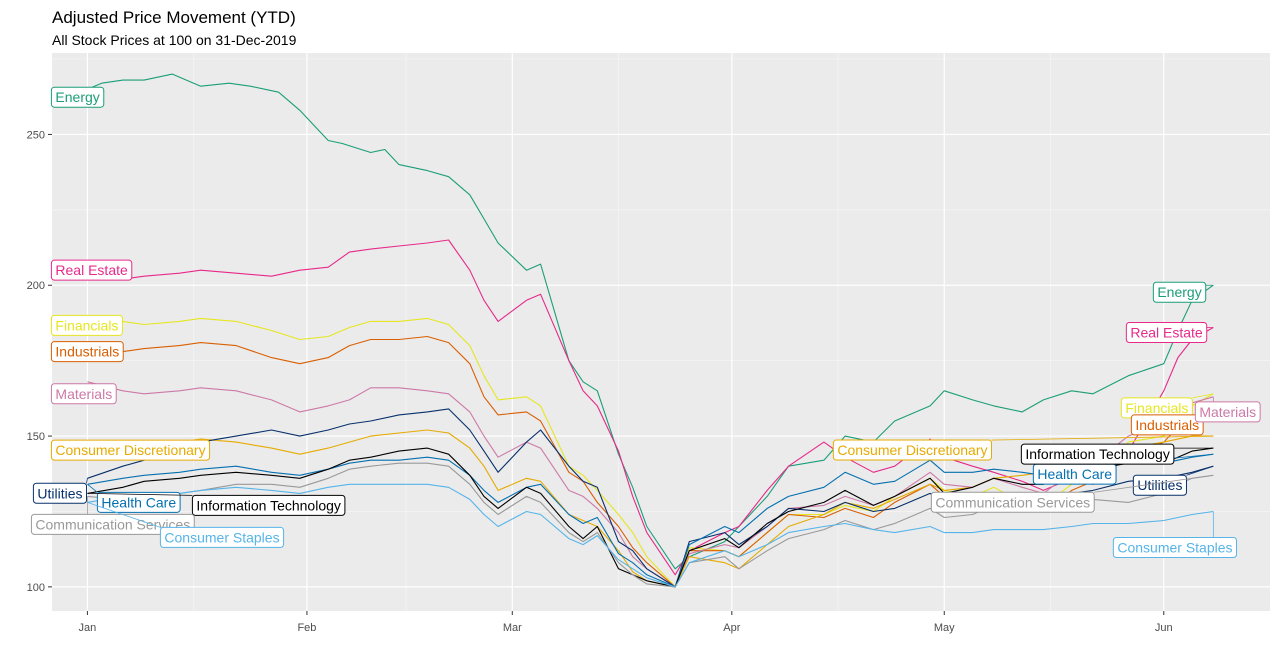 Image resolution: width=1280 pixels, height=662 pixels. Describe the element at coordinates (39, 361) in the screenshot. I see `y-axis: 100 150 200 250` at that location.